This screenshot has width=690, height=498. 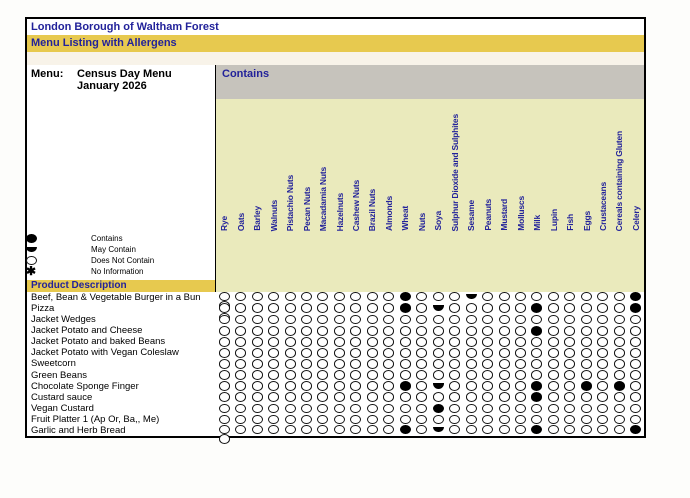 What do you see at coordinates (257, 218) in the screenshot?
I see `allergen-column: Barley` at bounding box center [257, 218].